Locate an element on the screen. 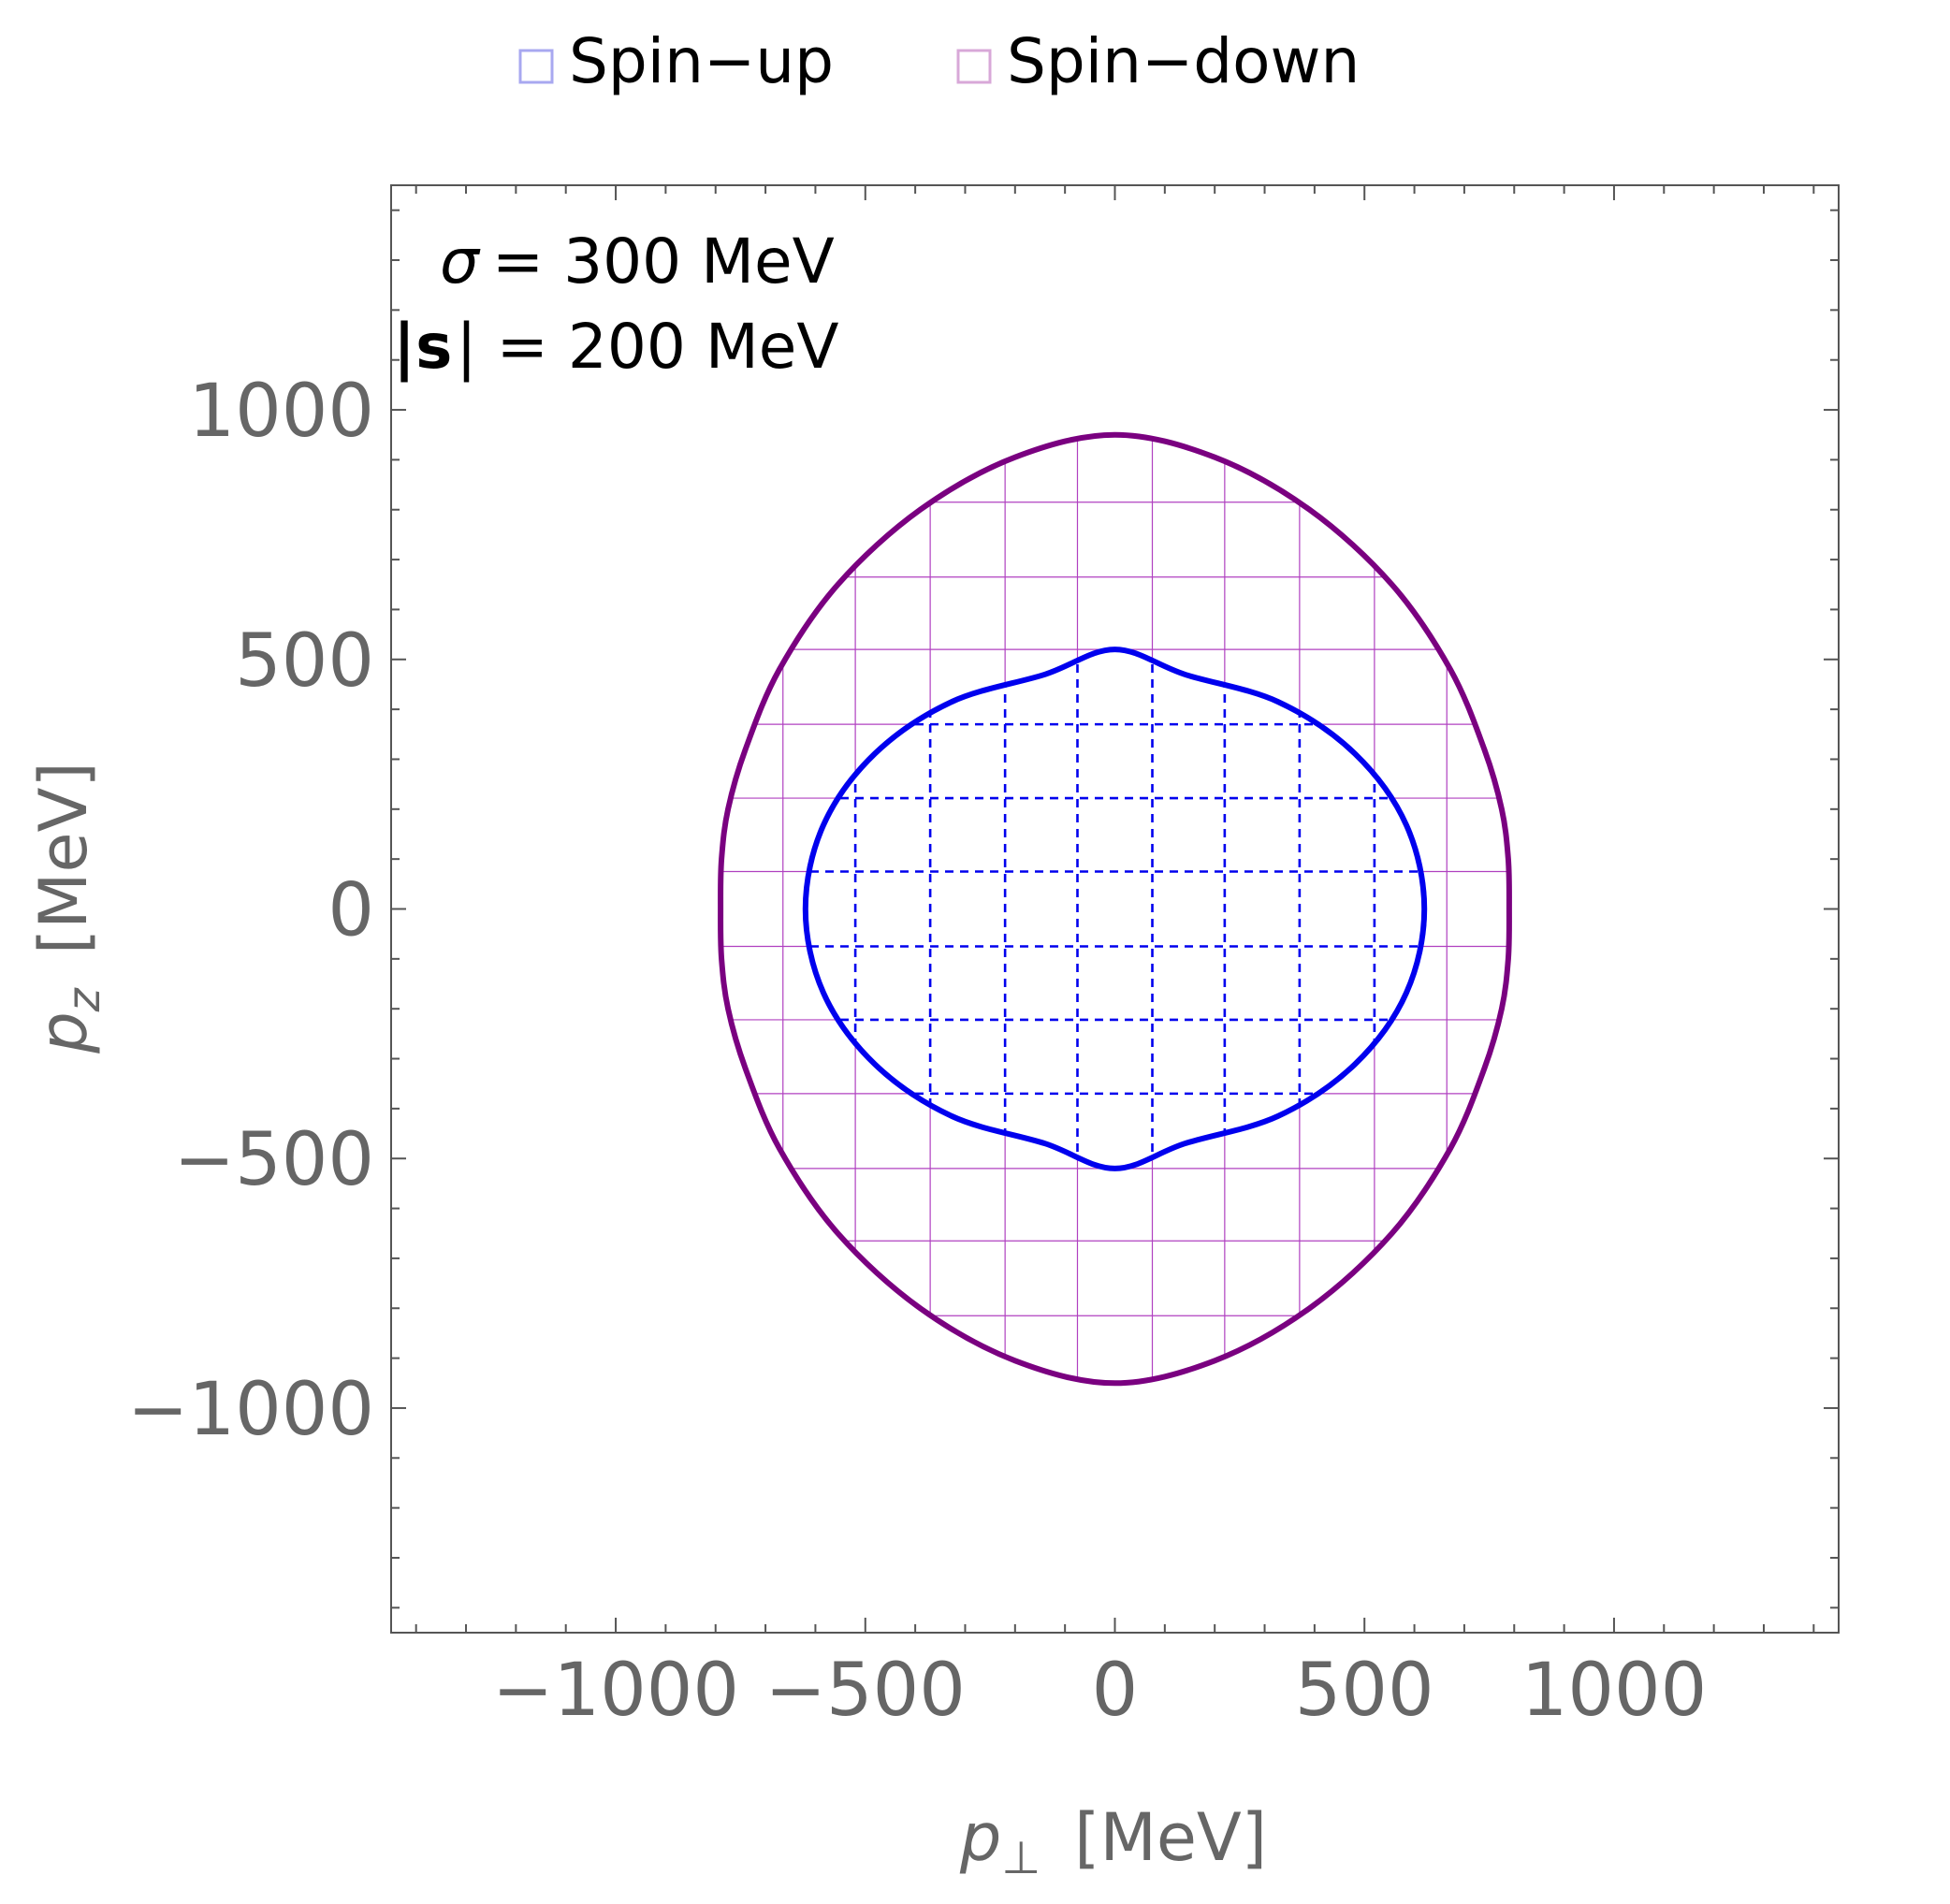  legend-swatch-spin-down is located at coordinates (974, 66).